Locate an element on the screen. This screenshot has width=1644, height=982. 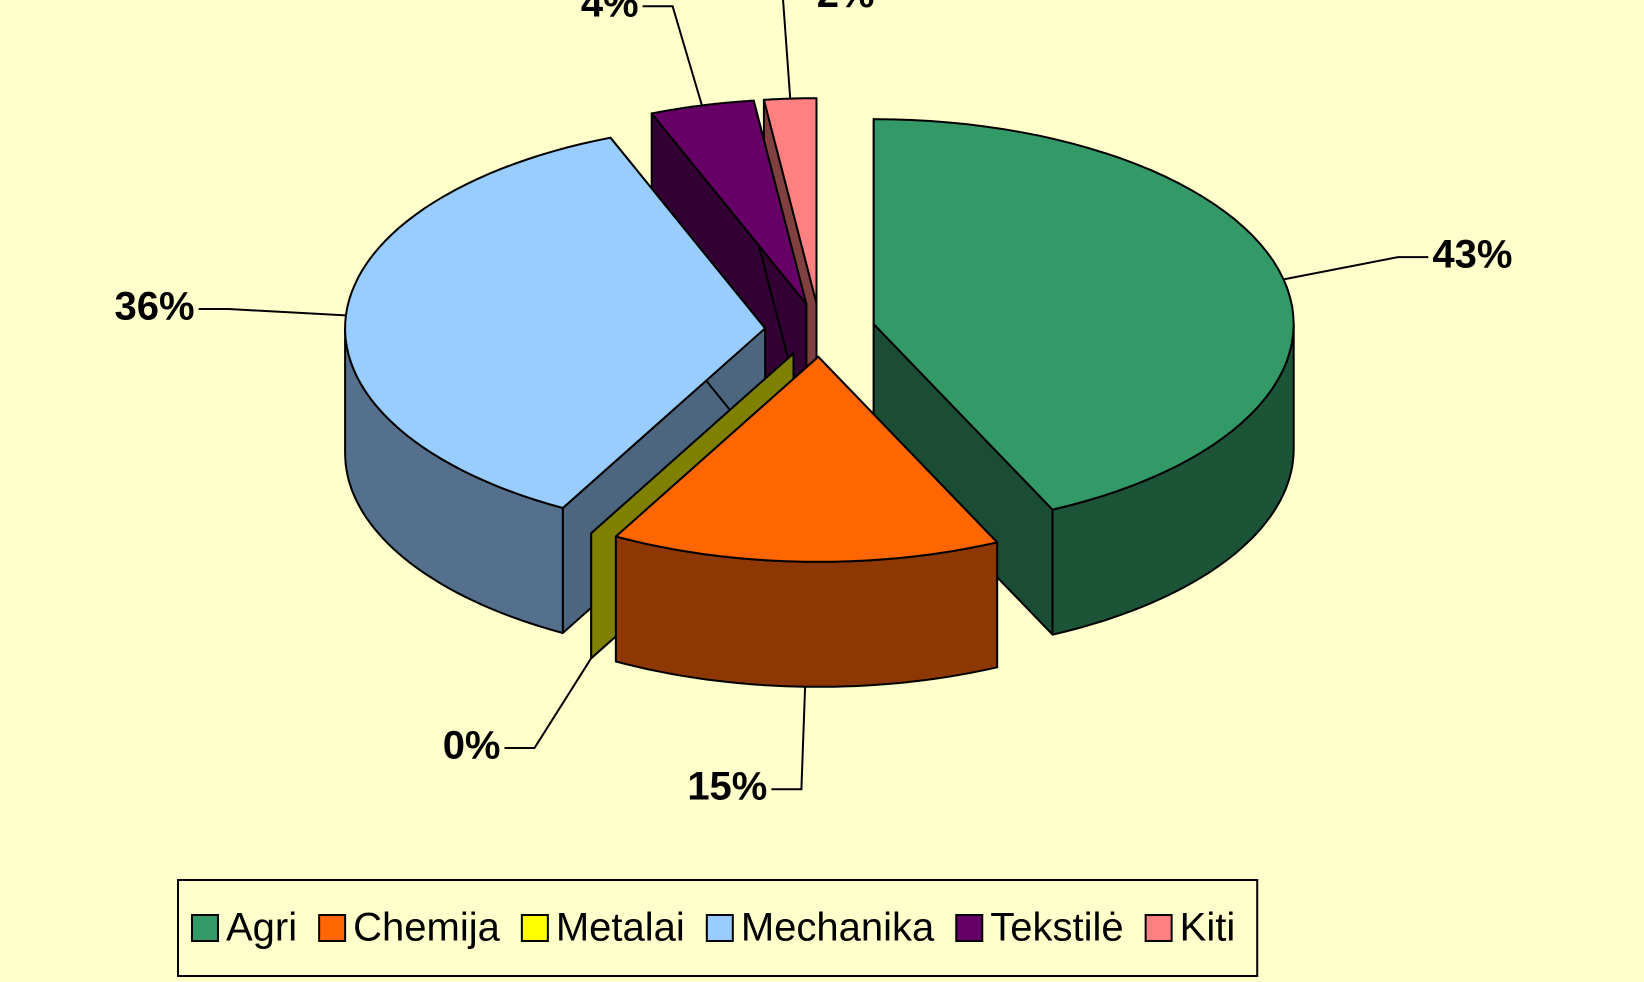
legend-label: Chemija is located at coordinates (426, 928).